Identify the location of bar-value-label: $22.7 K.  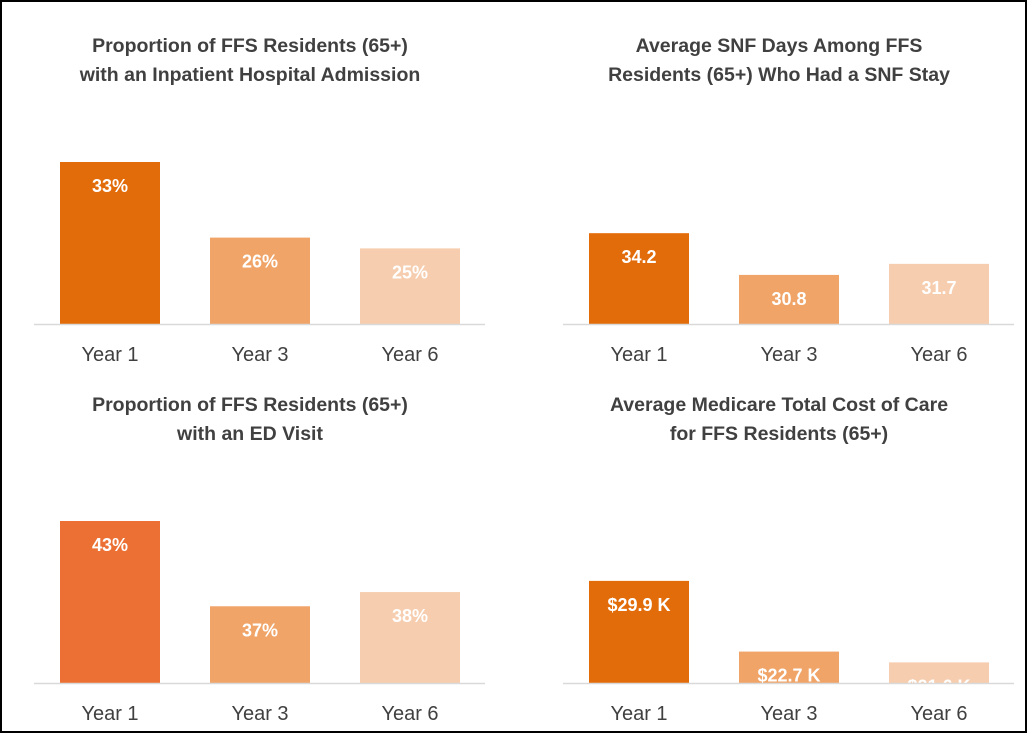
(788, 676).